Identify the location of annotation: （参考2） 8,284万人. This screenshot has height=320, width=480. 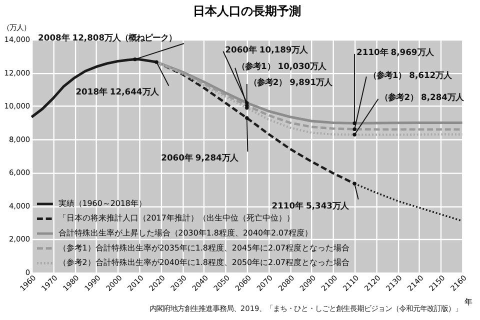
(422, 97).